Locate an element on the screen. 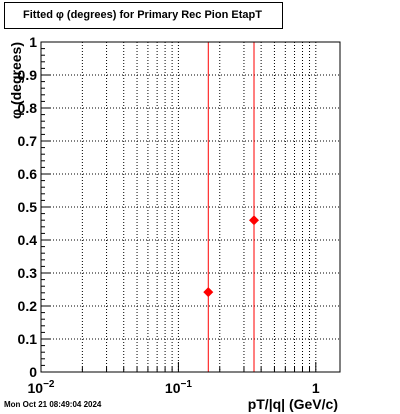  y-tick-label: 0.7 is located at coordinates (28, 141).